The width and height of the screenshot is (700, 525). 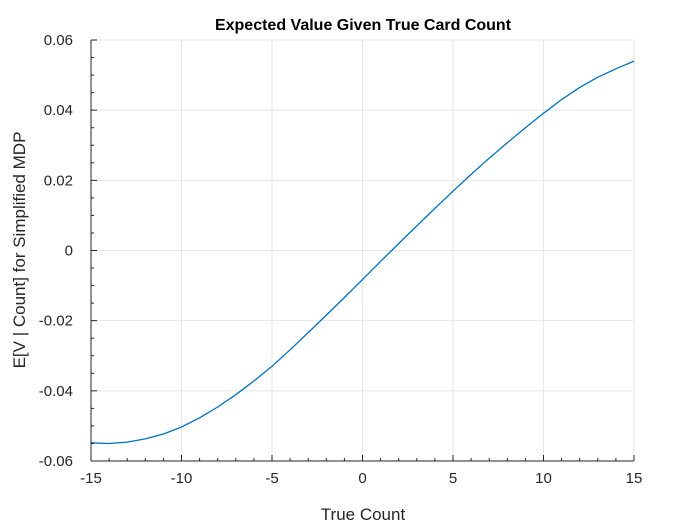 I want to click on x-tick-label: -5, so click(x=271, y=478).